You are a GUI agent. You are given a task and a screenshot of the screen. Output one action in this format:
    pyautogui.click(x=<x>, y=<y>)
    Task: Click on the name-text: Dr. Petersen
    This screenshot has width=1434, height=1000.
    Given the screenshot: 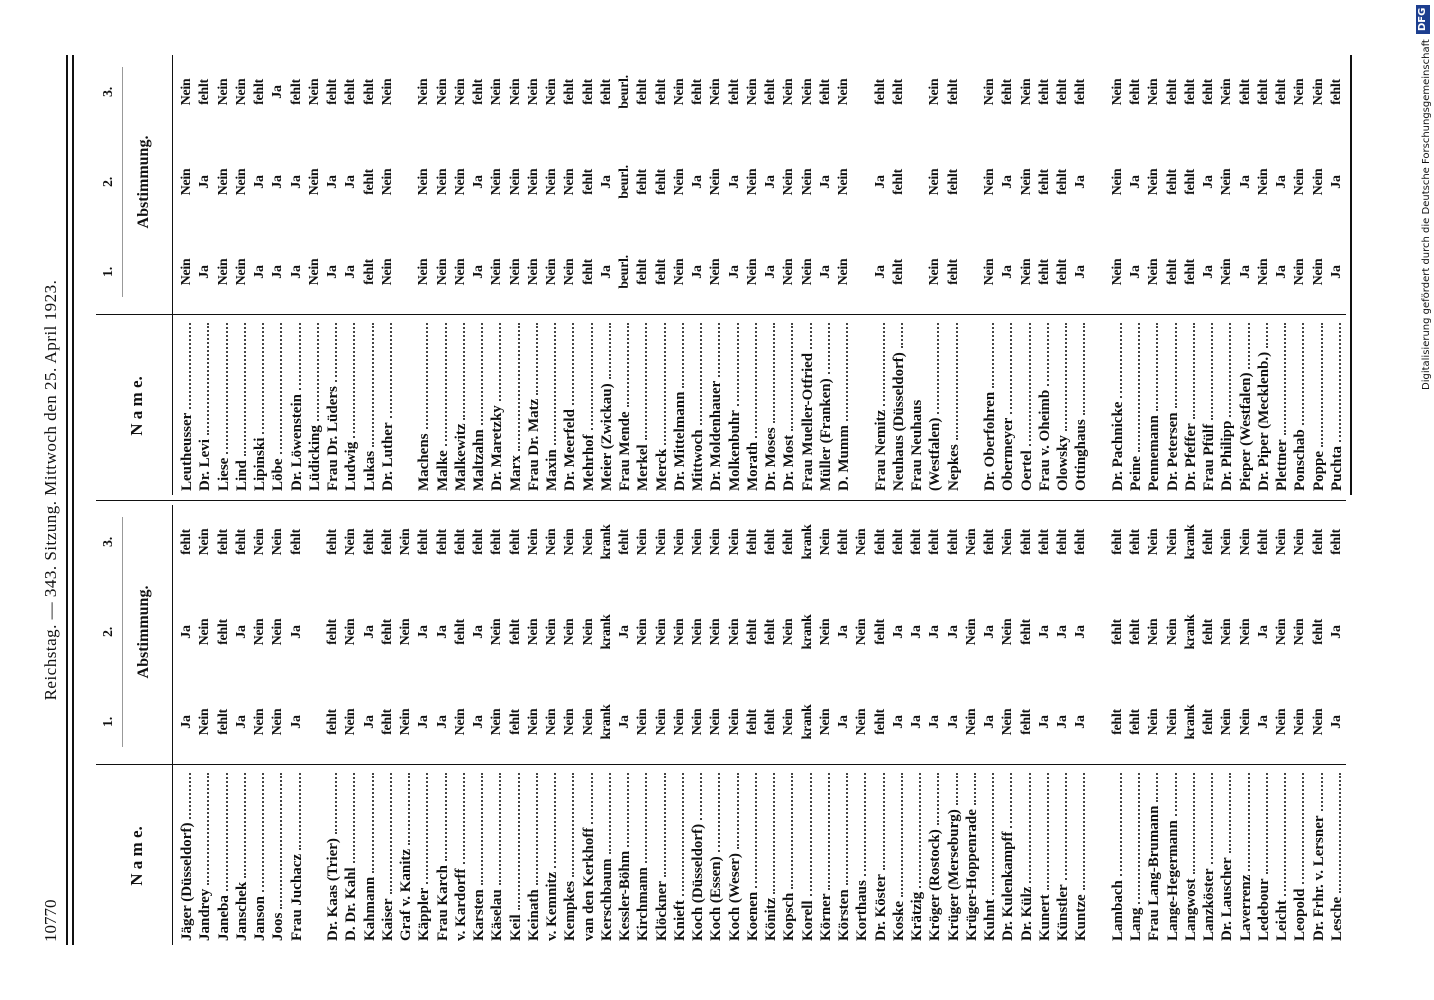 What is the action you would take?
    pyautogui.click(x=1172, y=451)
    